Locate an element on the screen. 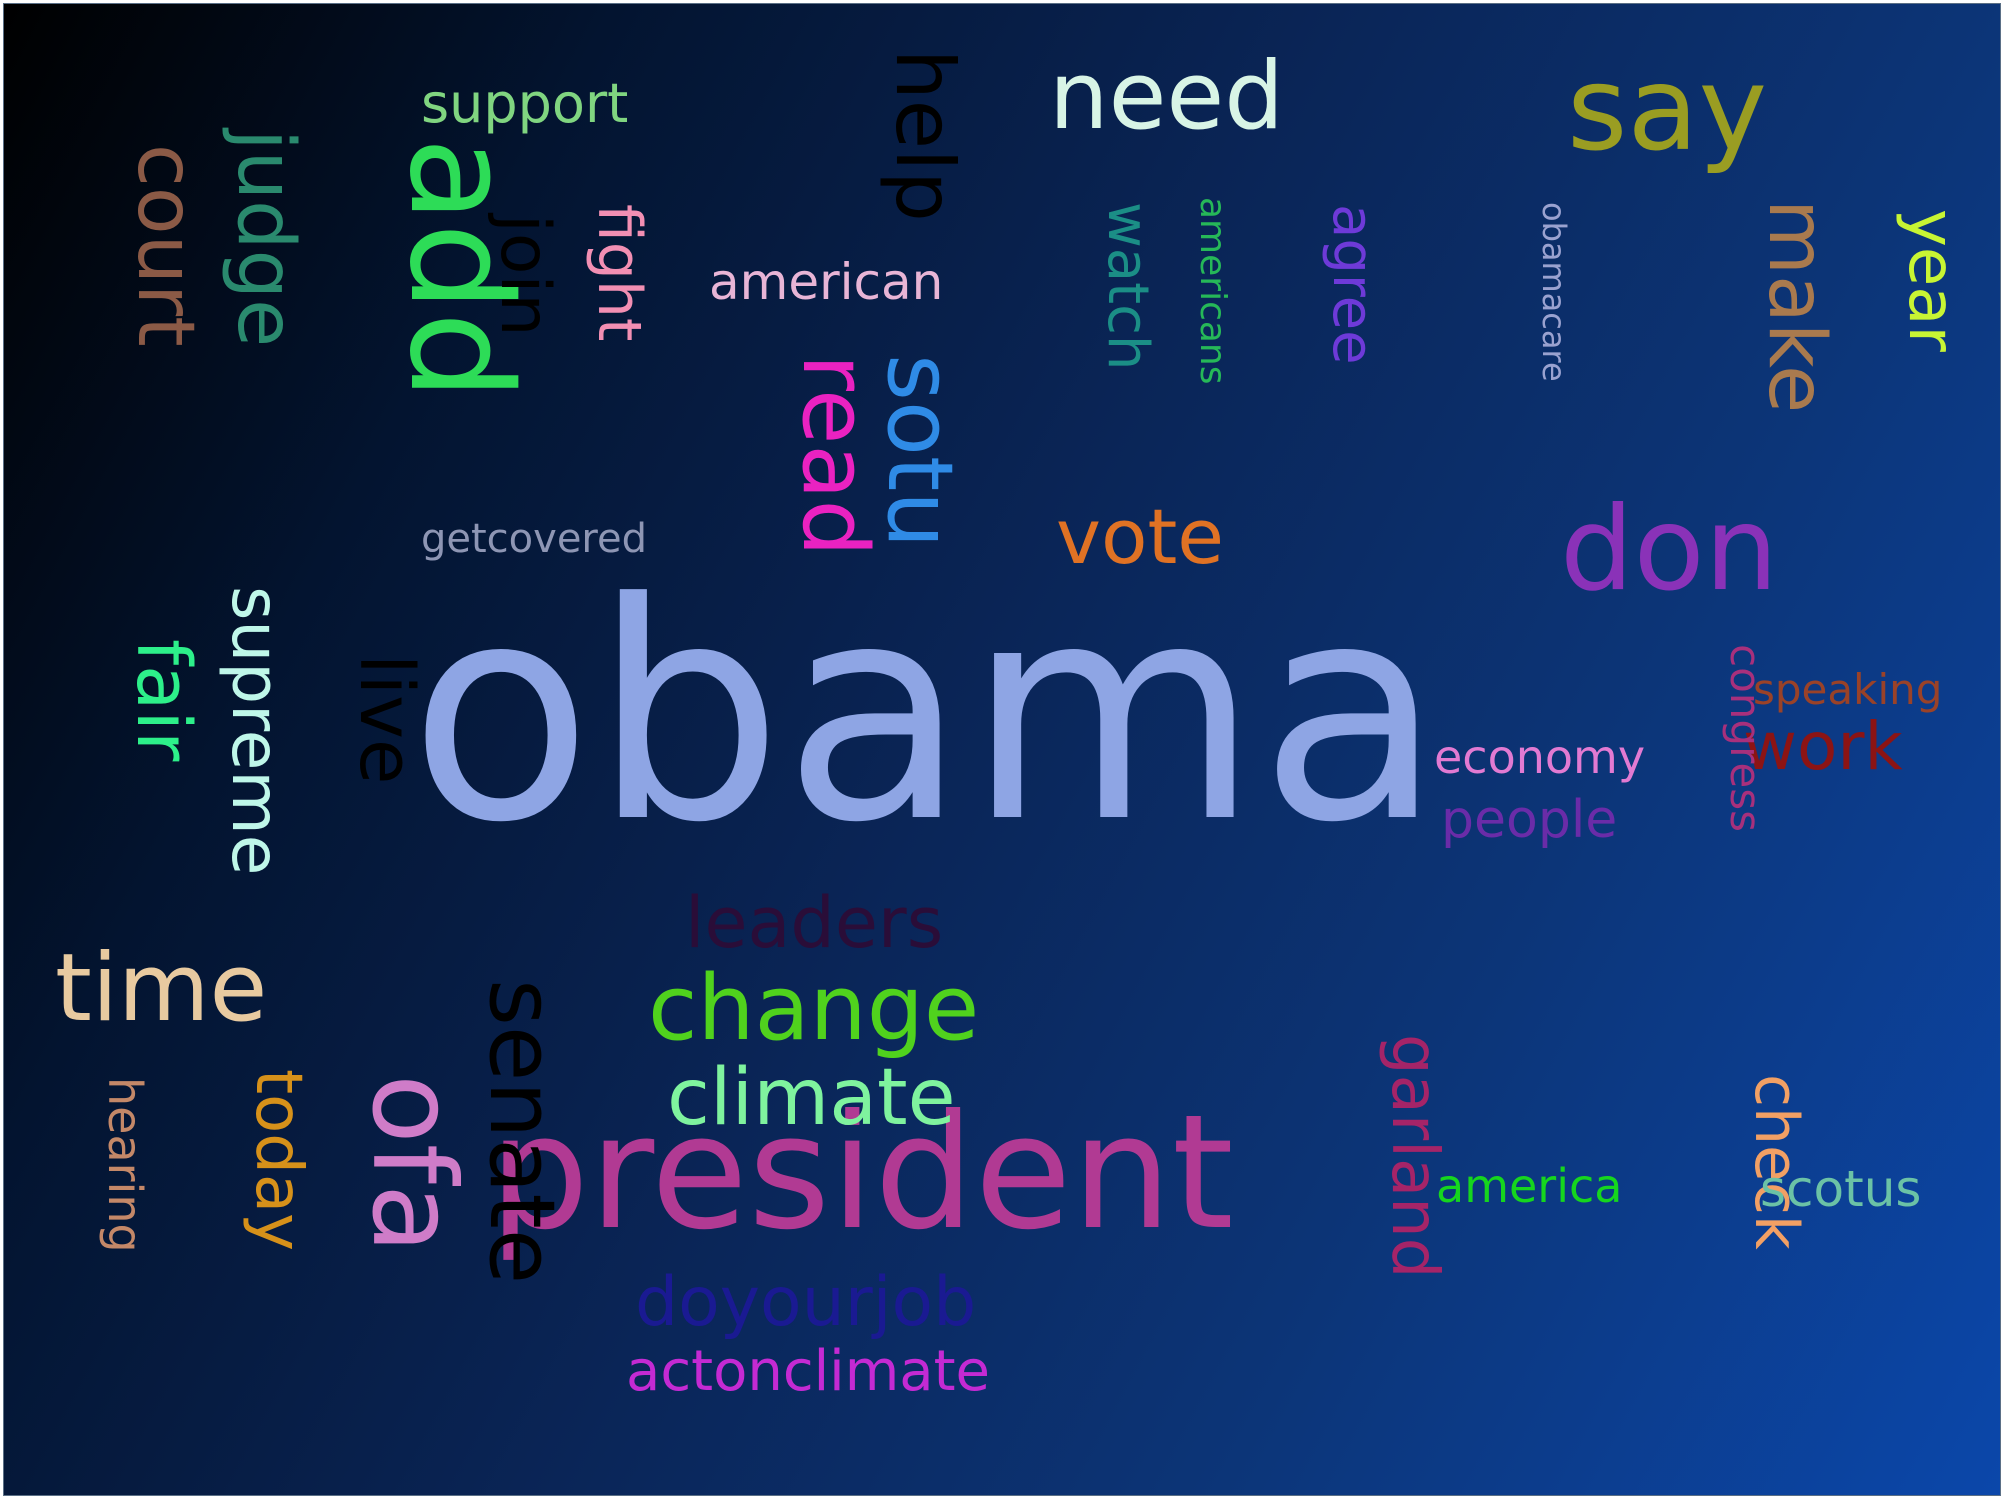  cloud-word-judge: judge is located at coordinates (265, 238).